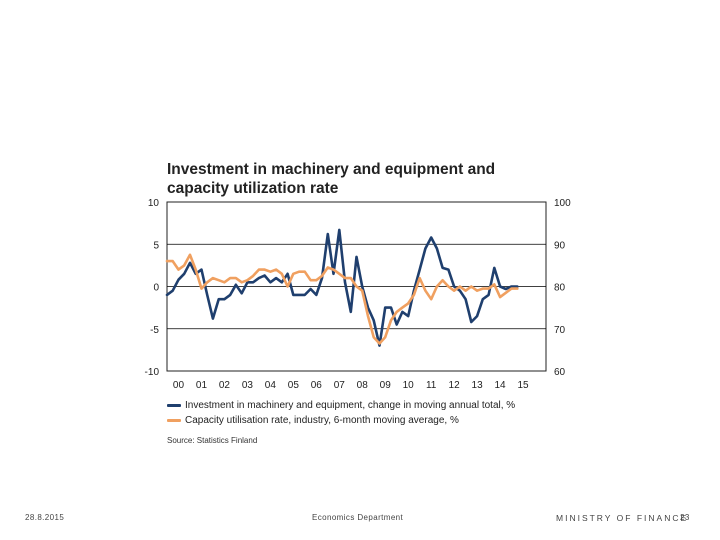 Image resolution: width=720 pixels, height=540 pixels. What do you see at coordinates (560, 372) in the screenshot?
I see `y-right-tick-label: 60` at bounding box center [560, 372].